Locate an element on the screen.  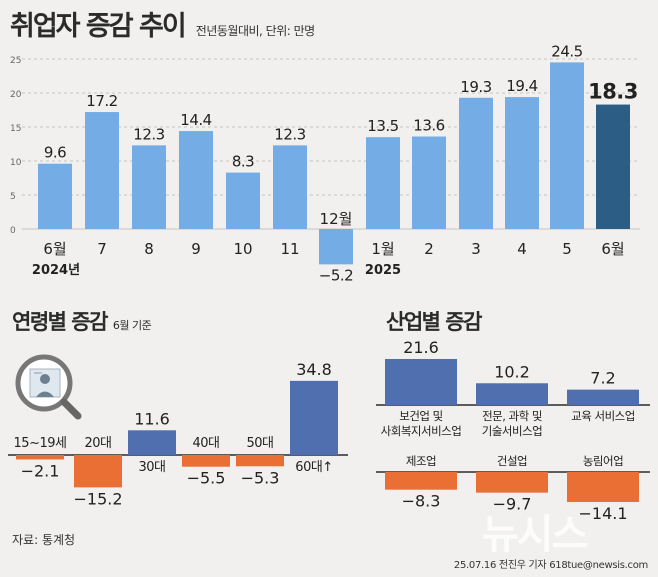
industry-category-line: 농림어업 is located at coordinates (603, 461).